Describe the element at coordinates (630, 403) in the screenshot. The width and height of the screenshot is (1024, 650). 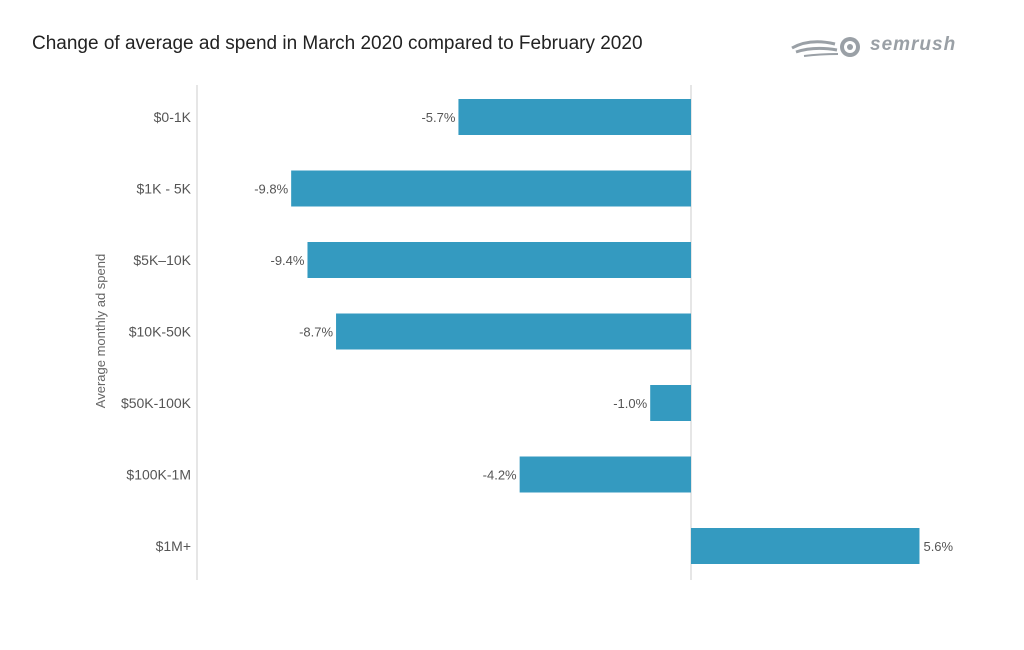
I see `value-label: -1.0%` at that location.